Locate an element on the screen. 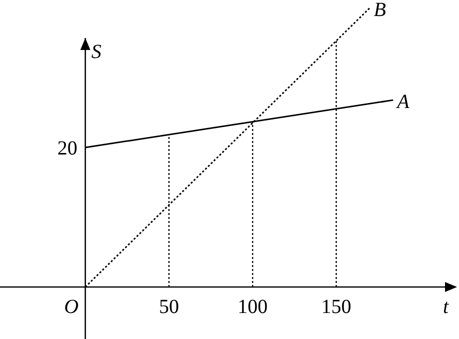 This screenshot has width=459, height=339. x-tick-label: 150 is located at coordinates (336, 307).